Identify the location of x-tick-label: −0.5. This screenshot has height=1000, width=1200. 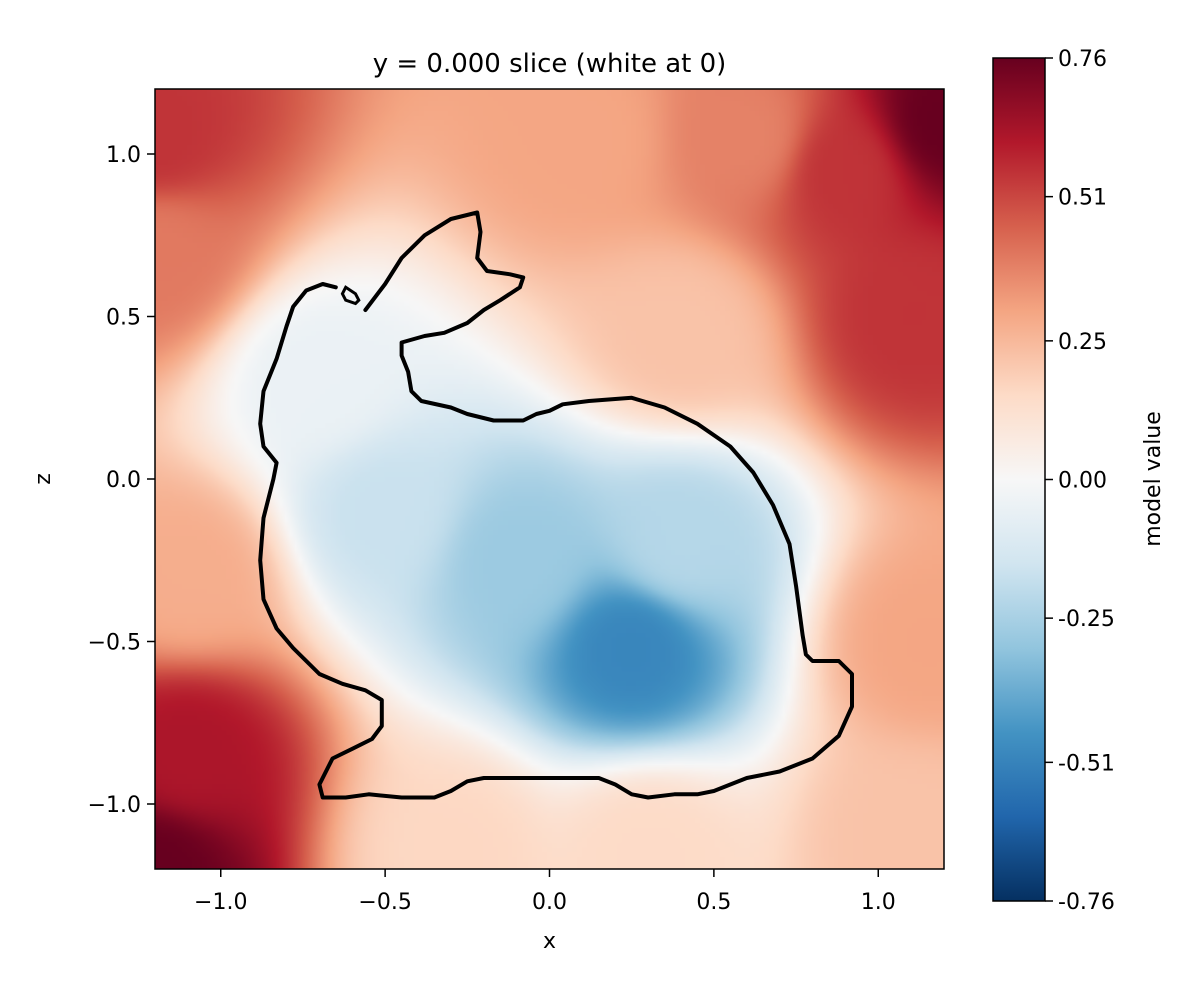
(384, 902).